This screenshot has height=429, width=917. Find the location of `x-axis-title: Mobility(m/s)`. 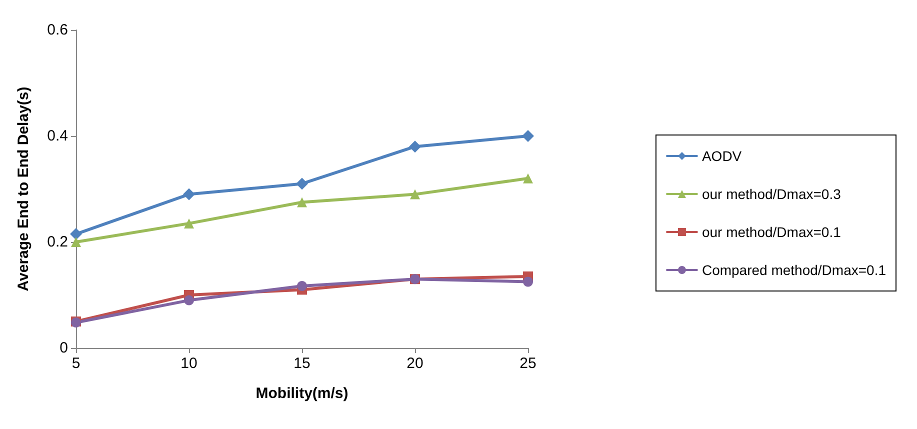

x-axis-title: Mobility(m/s) is located at coordinates (302, 393).